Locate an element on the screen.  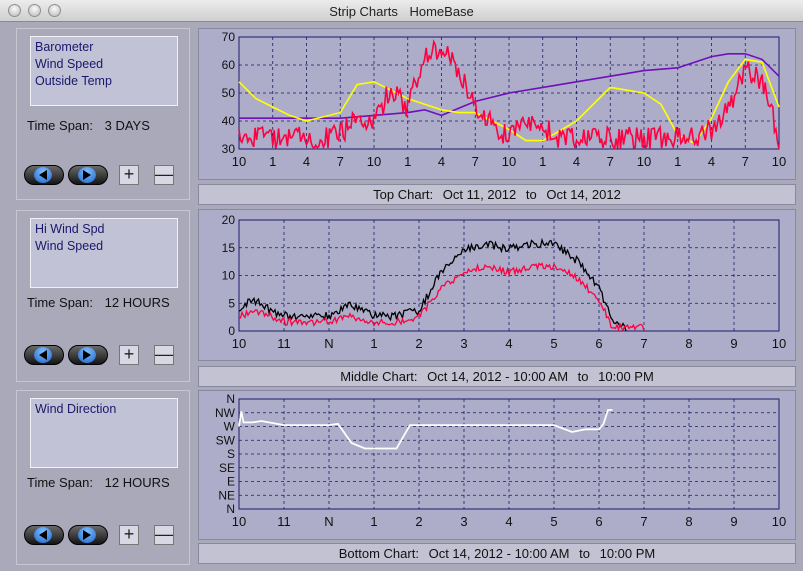
top-scroll-forward-button is located at coordinates (88, 175).